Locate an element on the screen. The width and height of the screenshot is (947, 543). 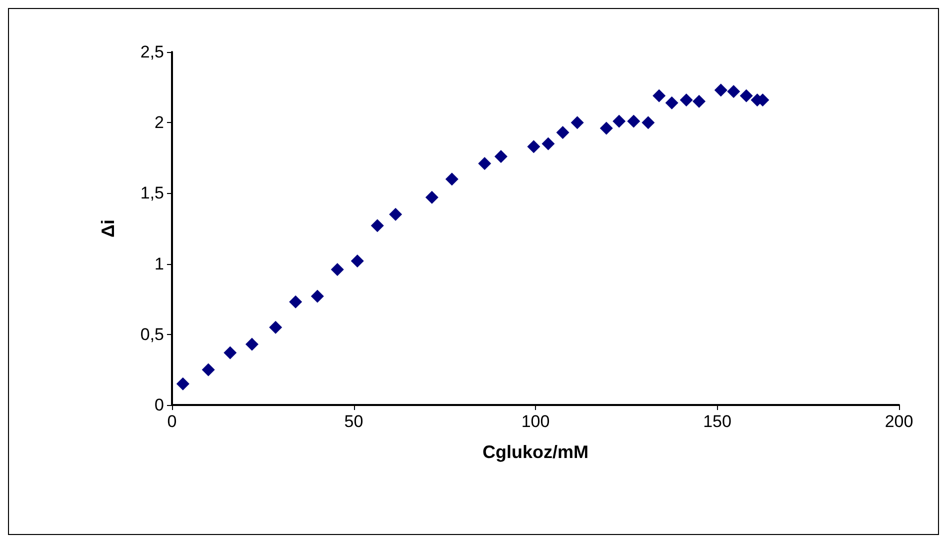
y-tick-label: 0 is located at coordinates (159, 405).